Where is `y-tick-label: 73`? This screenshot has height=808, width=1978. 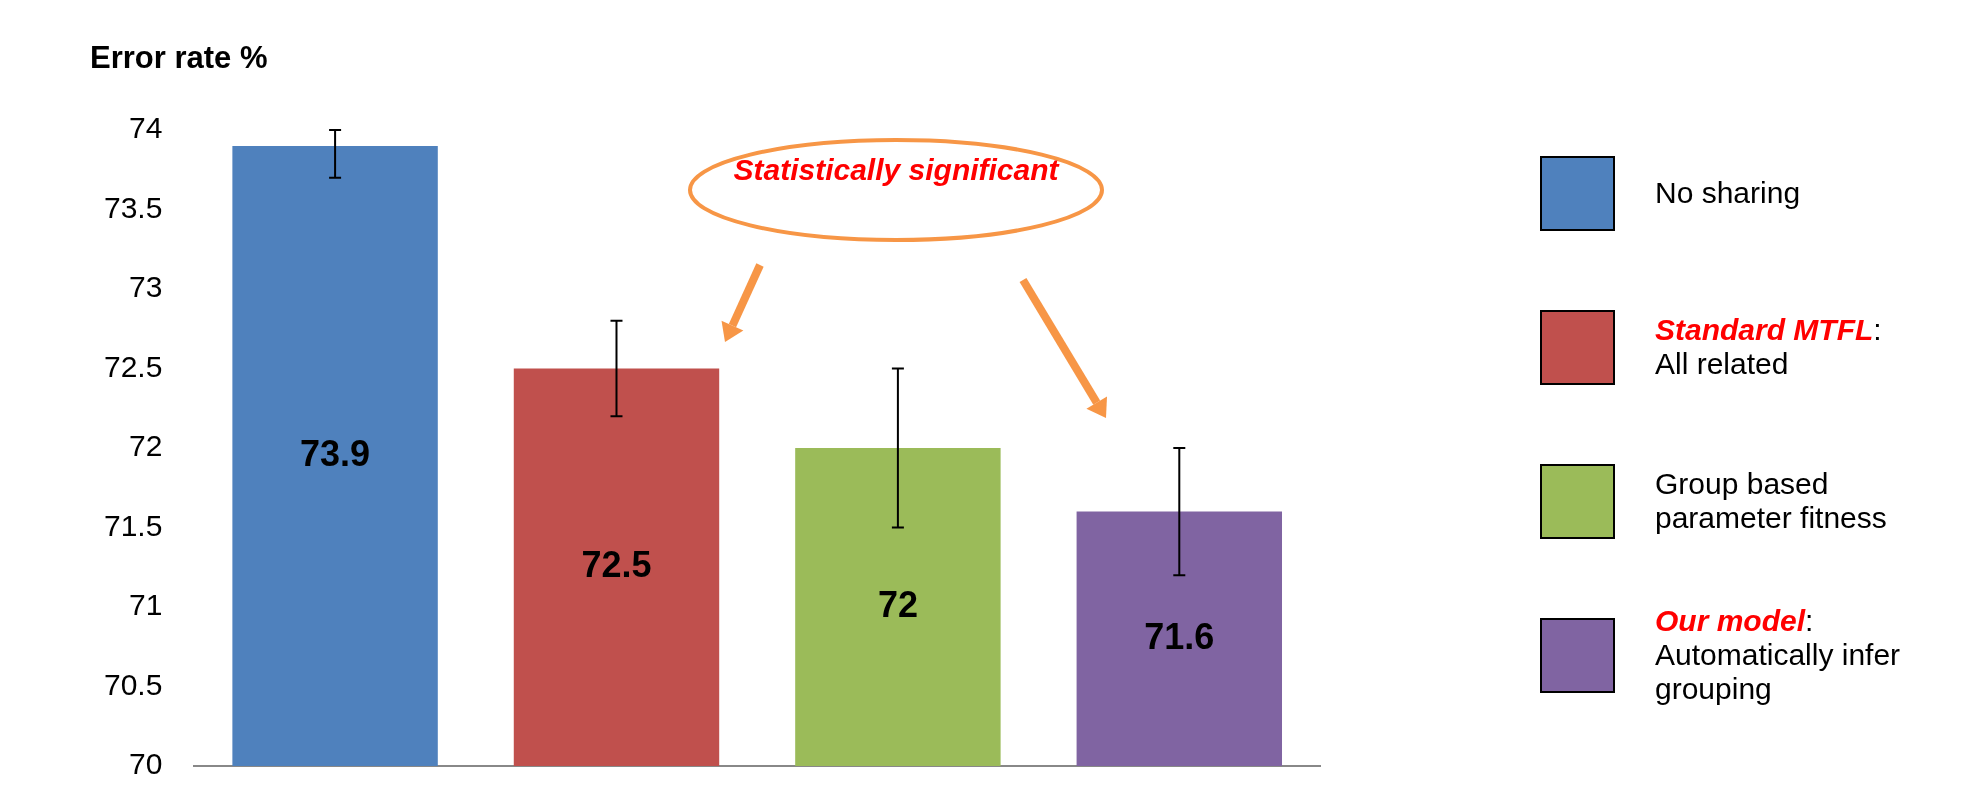
y-tick-label: 73 is located at coordinates (146, 287).